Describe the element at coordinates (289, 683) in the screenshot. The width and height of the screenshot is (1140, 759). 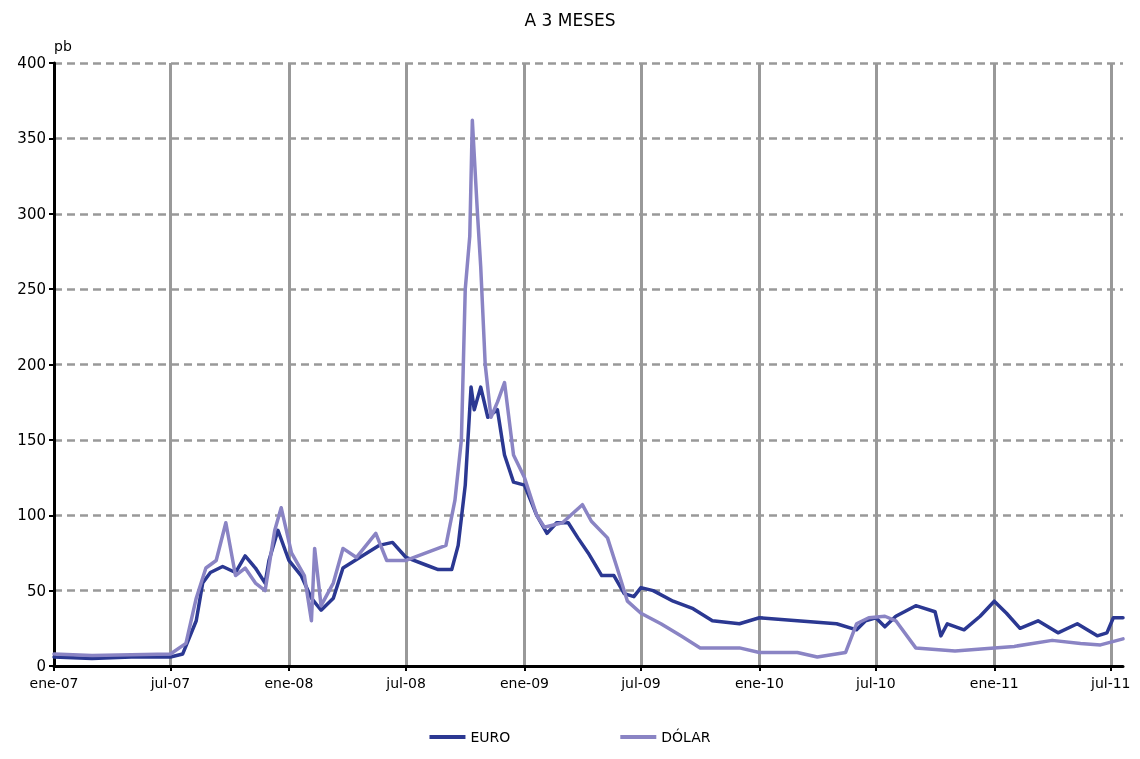
I see `x-tick-label: ene-08` at that location.